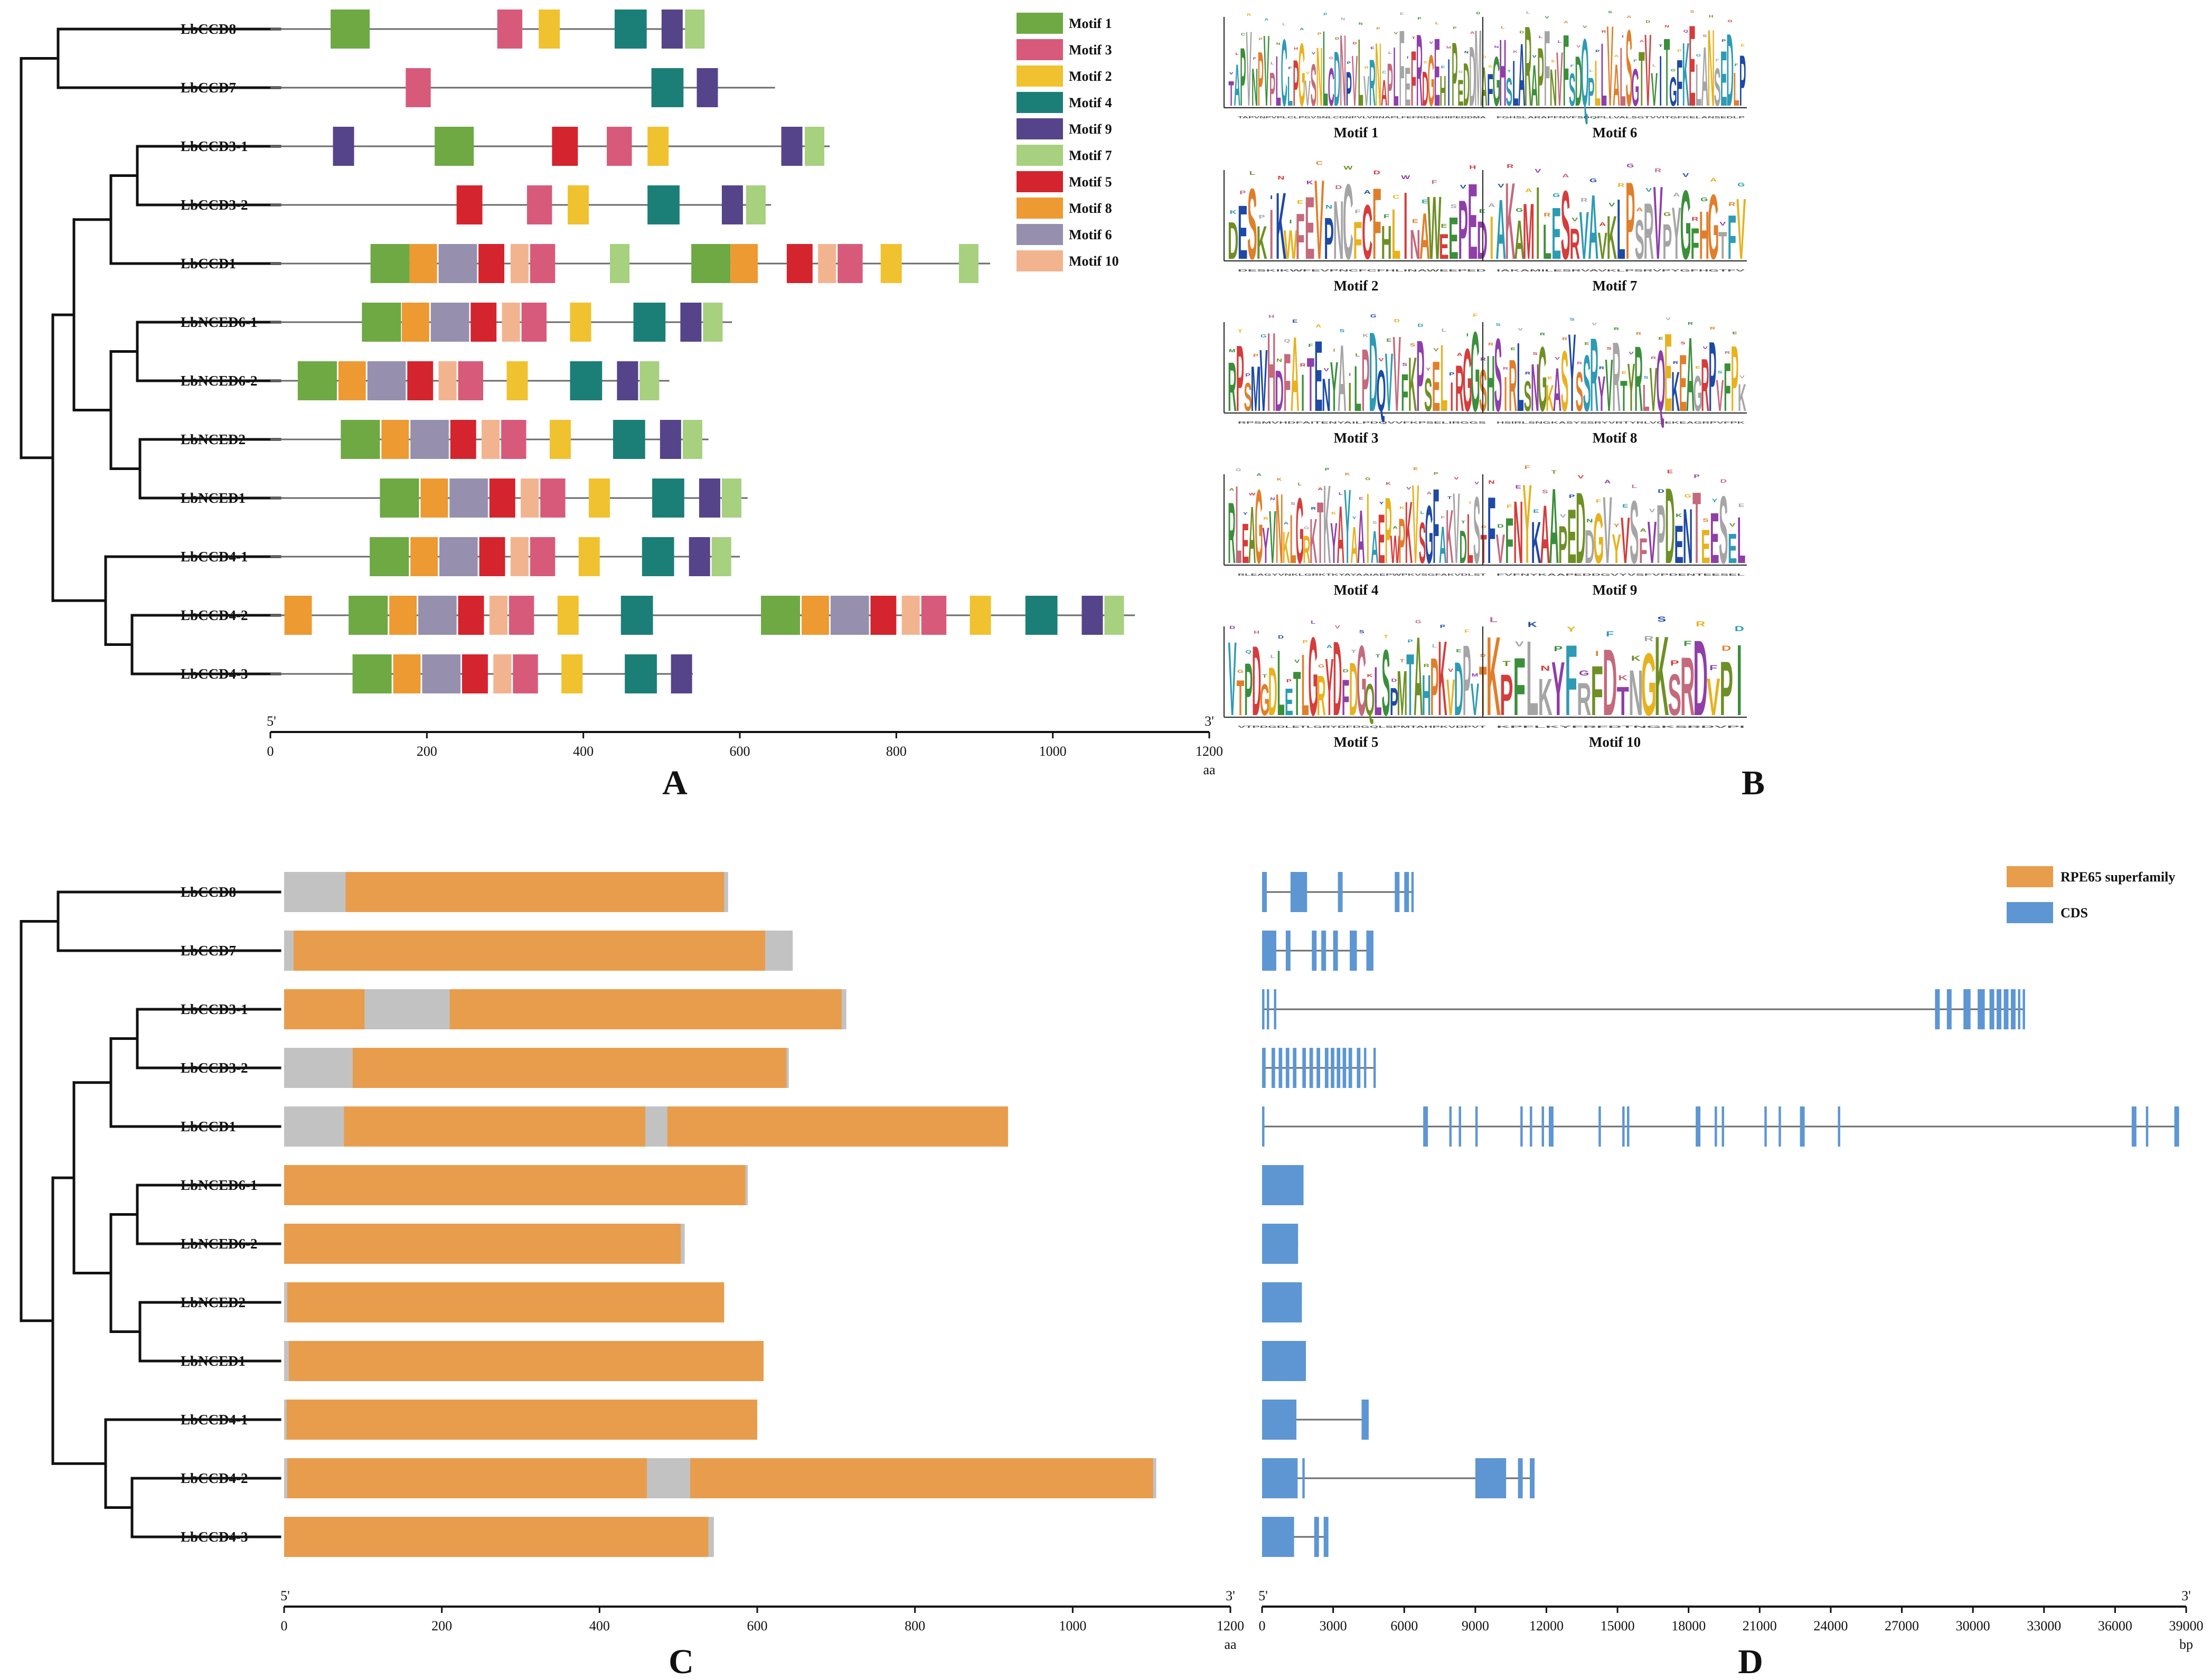 This screenshot has height=1680, width=2211. I want to click on gene-label: LbNCED6-2, so click(219, 381).